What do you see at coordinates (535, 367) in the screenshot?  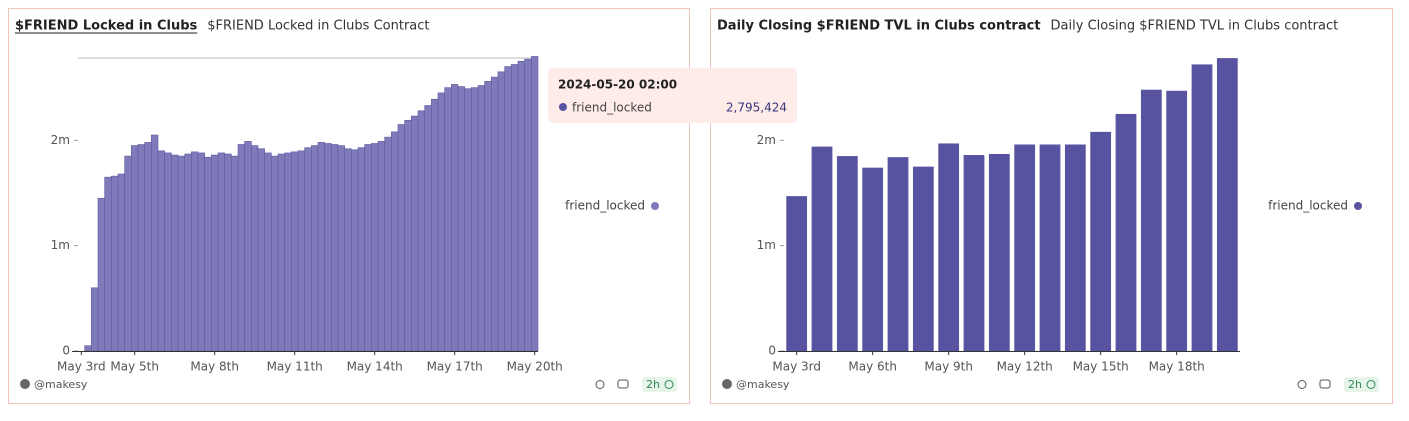 I see `x-tick-label: May 20th` at bounding box center [535, 367].